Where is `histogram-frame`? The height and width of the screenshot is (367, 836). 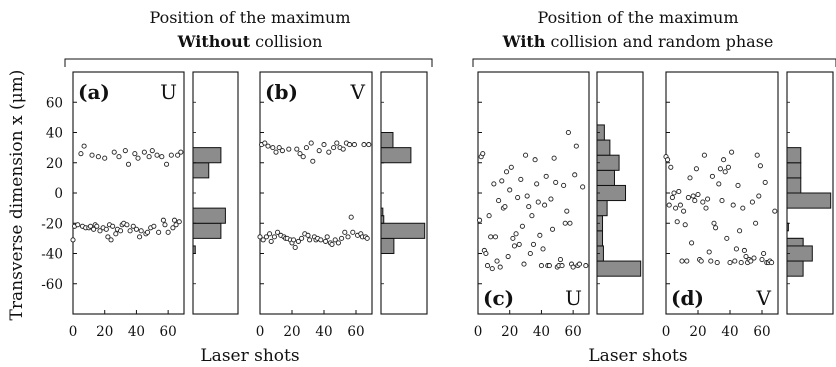 histogram-frame is located at coordinates (404, 193).